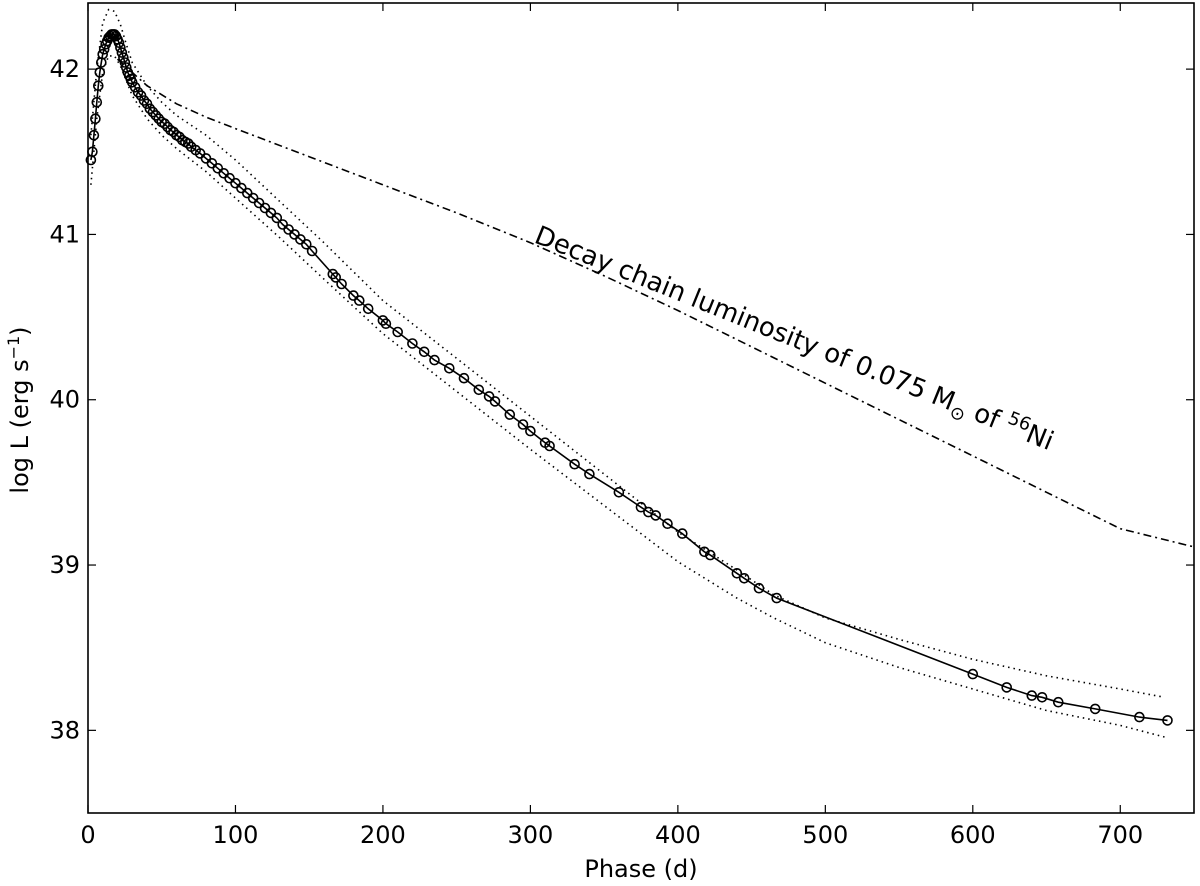  Describe the element at coordinates (640, 869) in the screenshot. I see `x-axis-label: Phase (d)` at that location.